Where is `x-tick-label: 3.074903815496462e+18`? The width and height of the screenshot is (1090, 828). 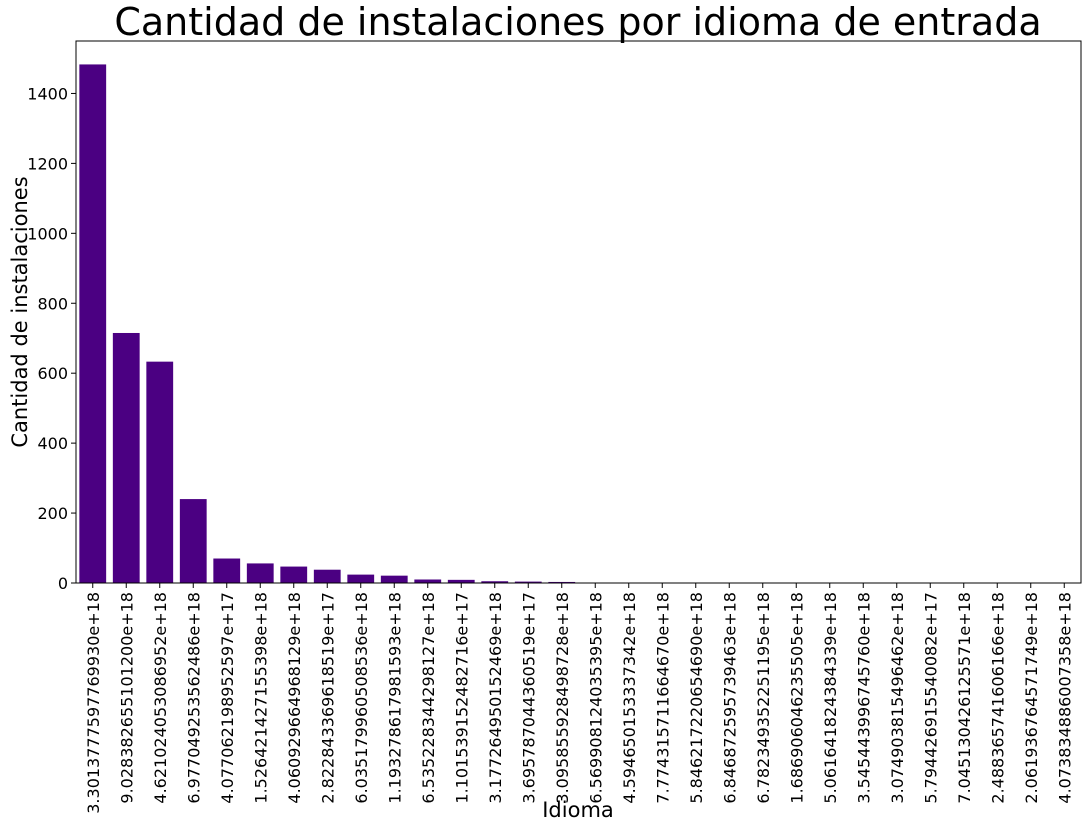 x-tick-label: 3.074903815496462e+18 is located at coordinates (897, 698).